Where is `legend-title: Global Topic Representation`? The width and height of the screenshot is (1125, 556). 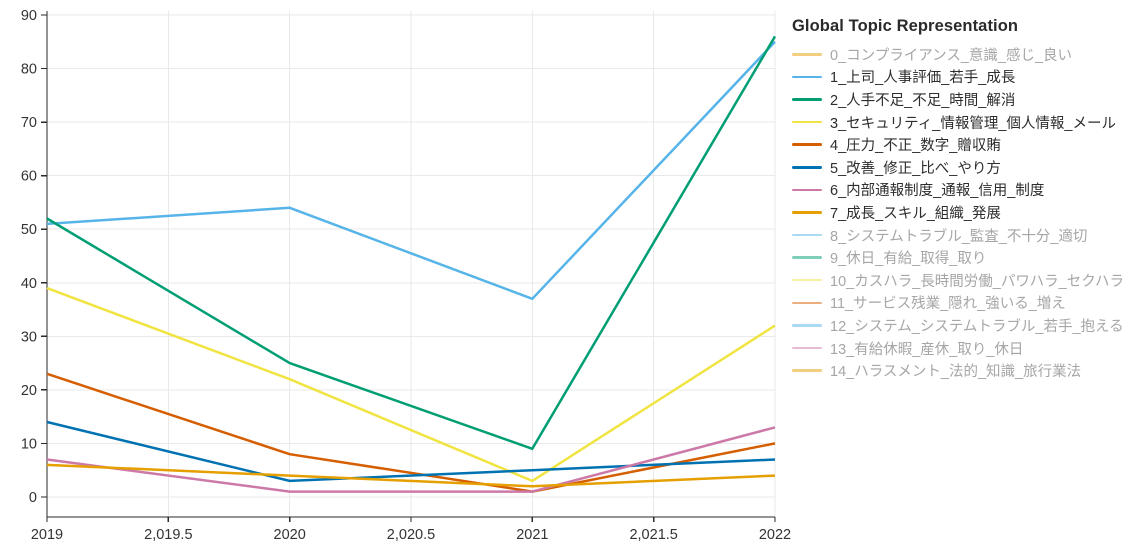 legend-title: Global Topic Representation is located at coordinates (905, 26).